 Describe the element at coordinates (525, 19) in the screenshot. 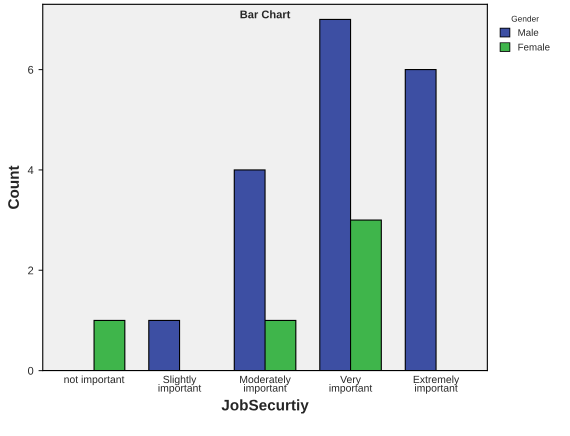

I see `legend-title: Gender` at that location.